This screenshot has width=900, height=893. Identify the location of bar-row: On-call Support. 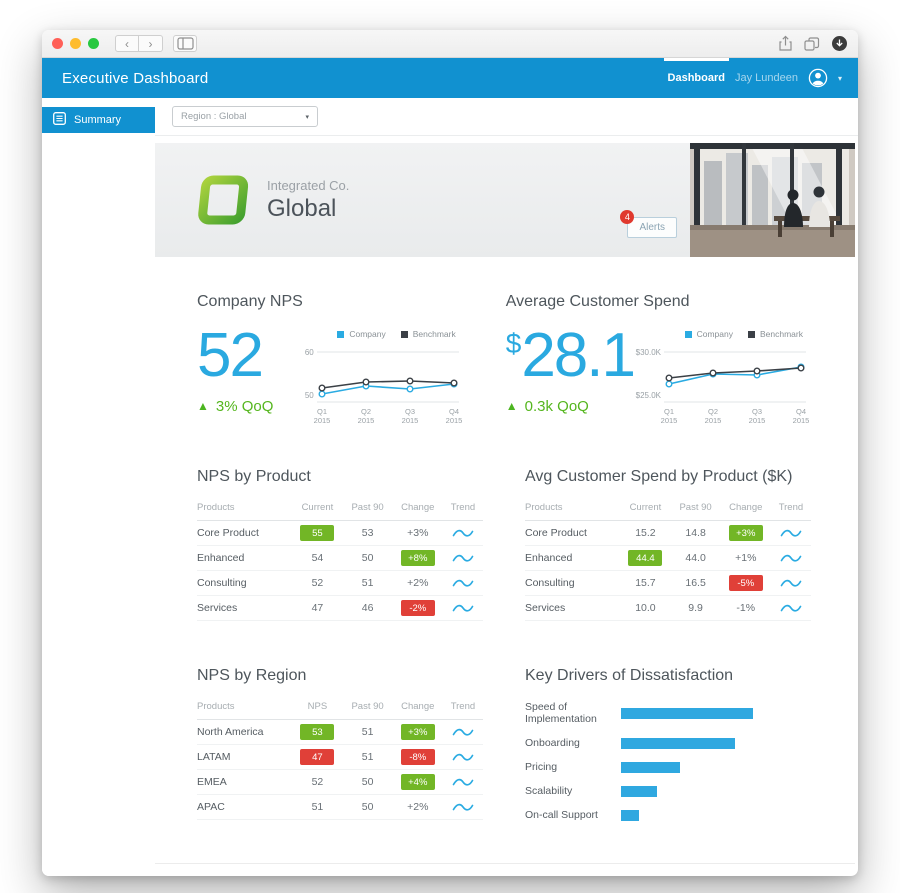
(668, 815).